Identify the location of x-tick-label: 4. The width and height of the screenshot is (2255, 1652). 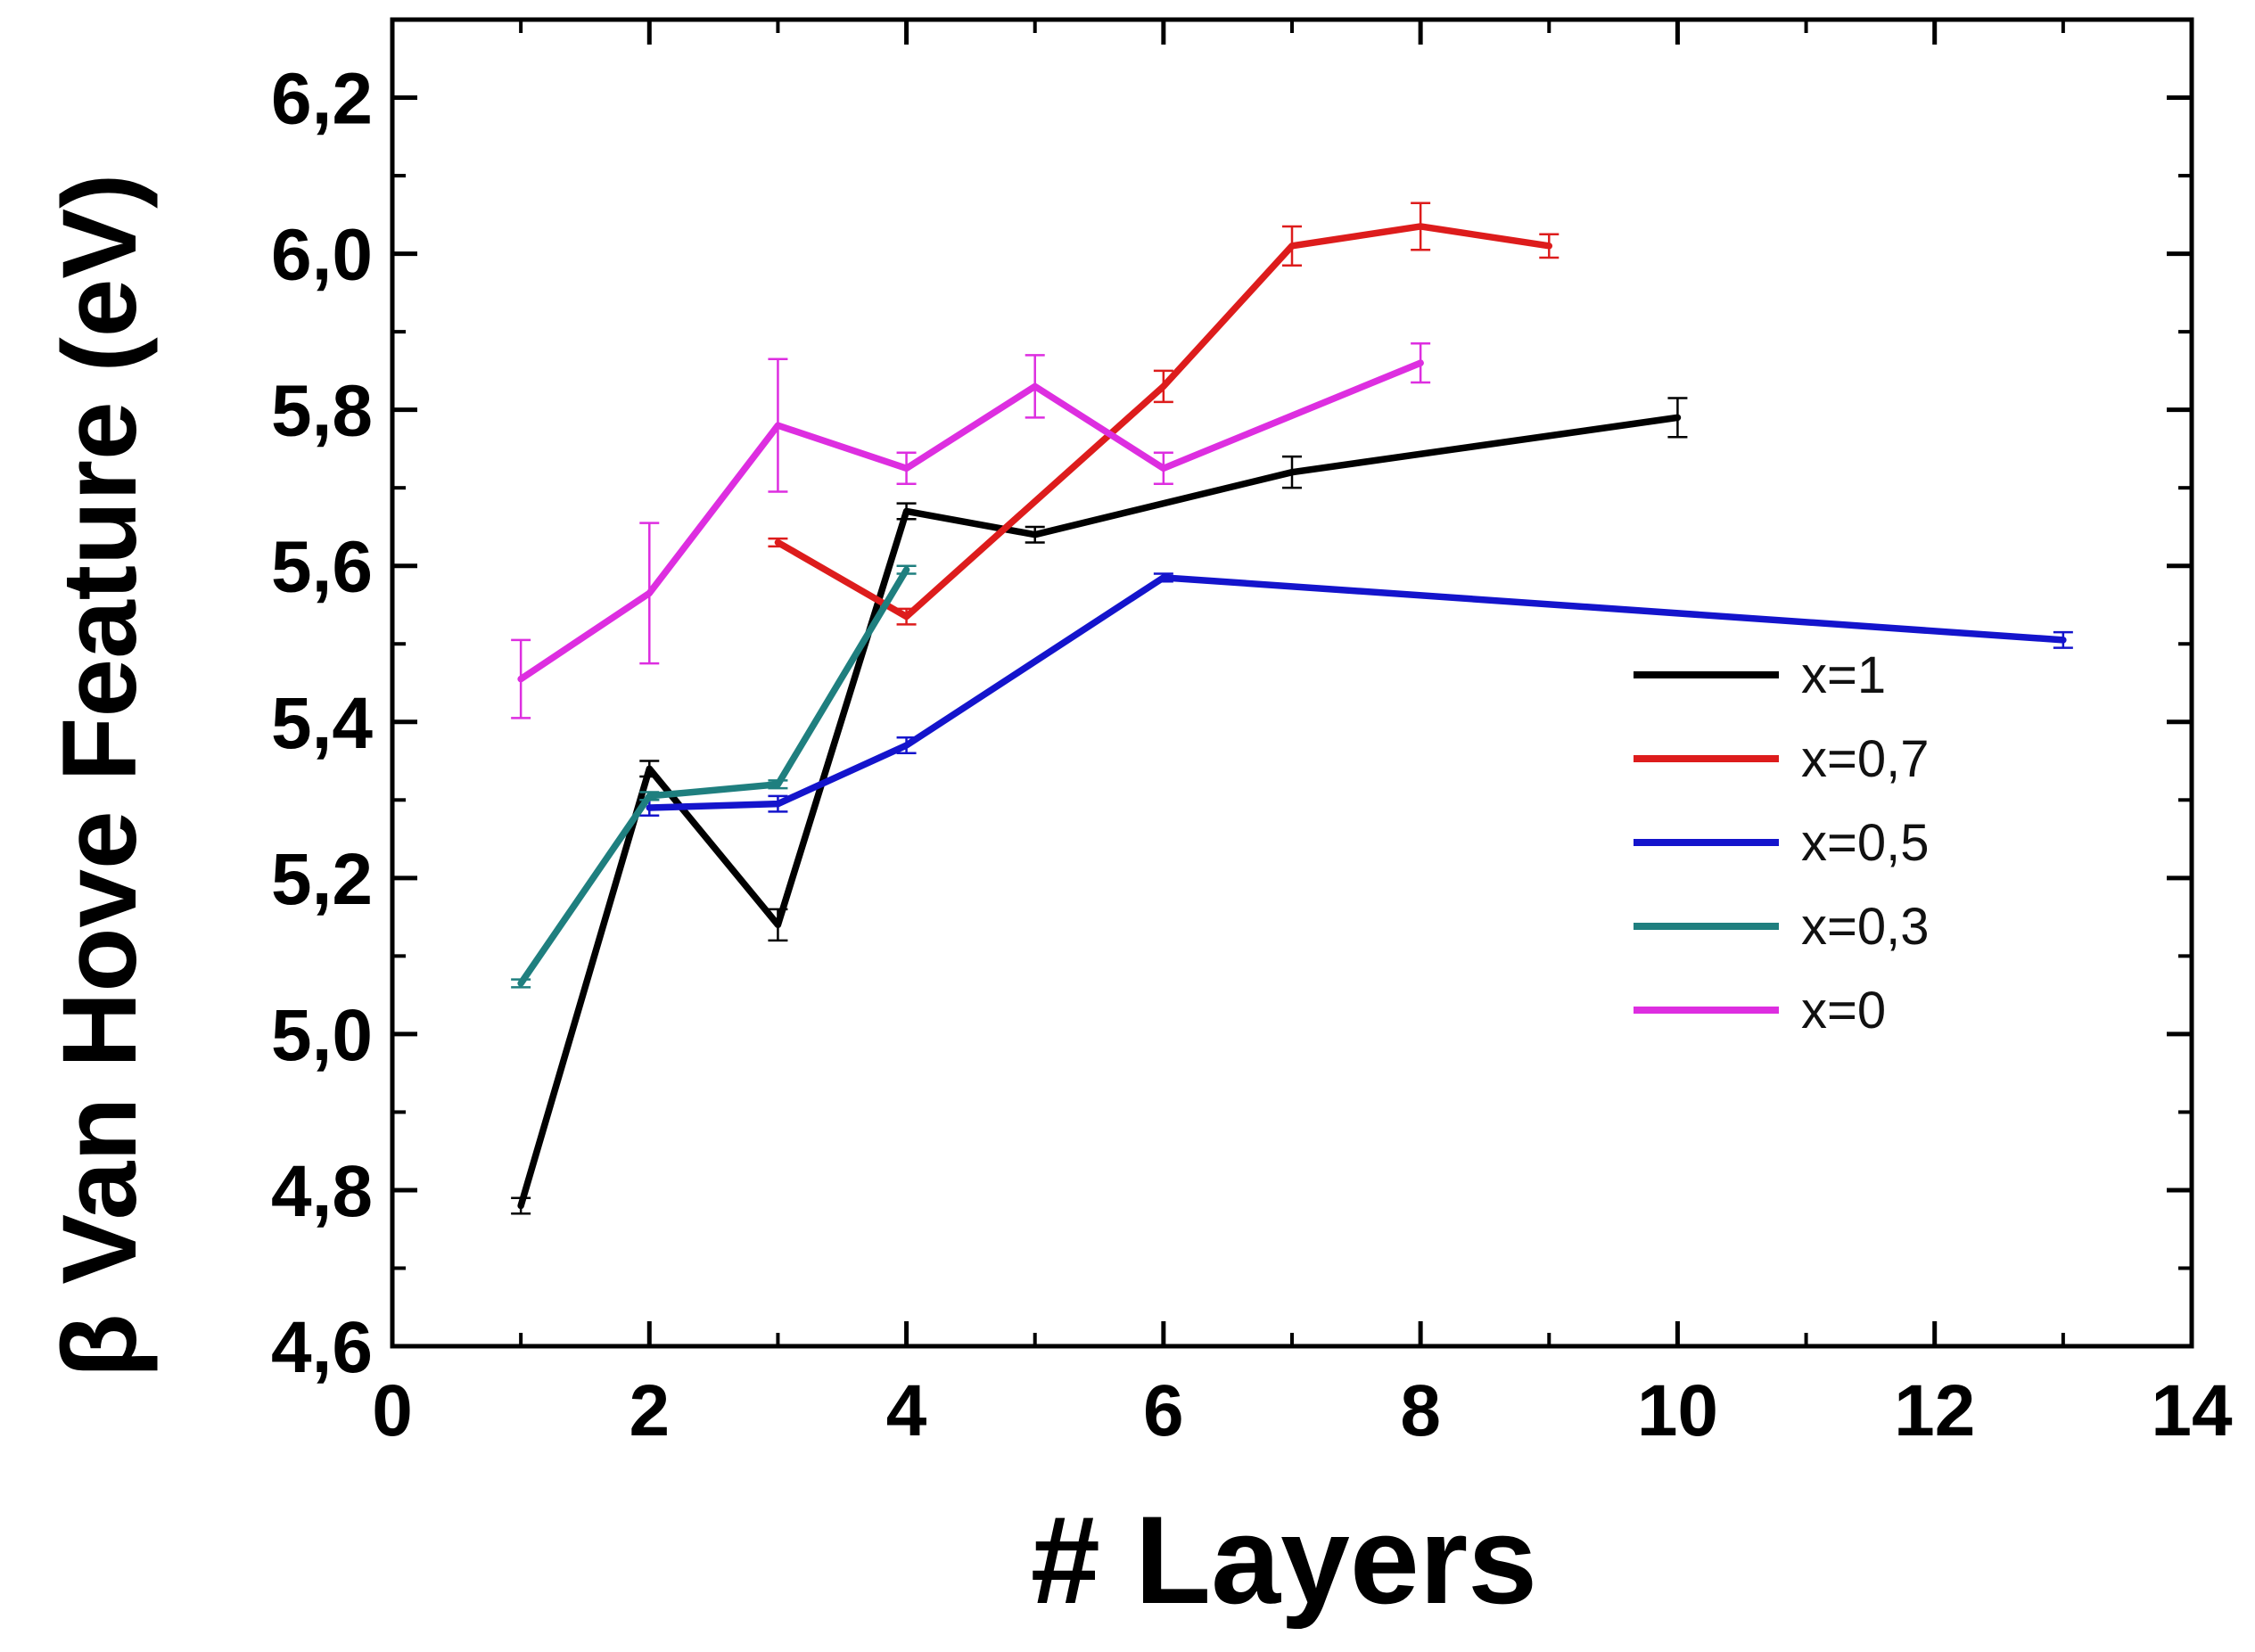
(907, 1410).